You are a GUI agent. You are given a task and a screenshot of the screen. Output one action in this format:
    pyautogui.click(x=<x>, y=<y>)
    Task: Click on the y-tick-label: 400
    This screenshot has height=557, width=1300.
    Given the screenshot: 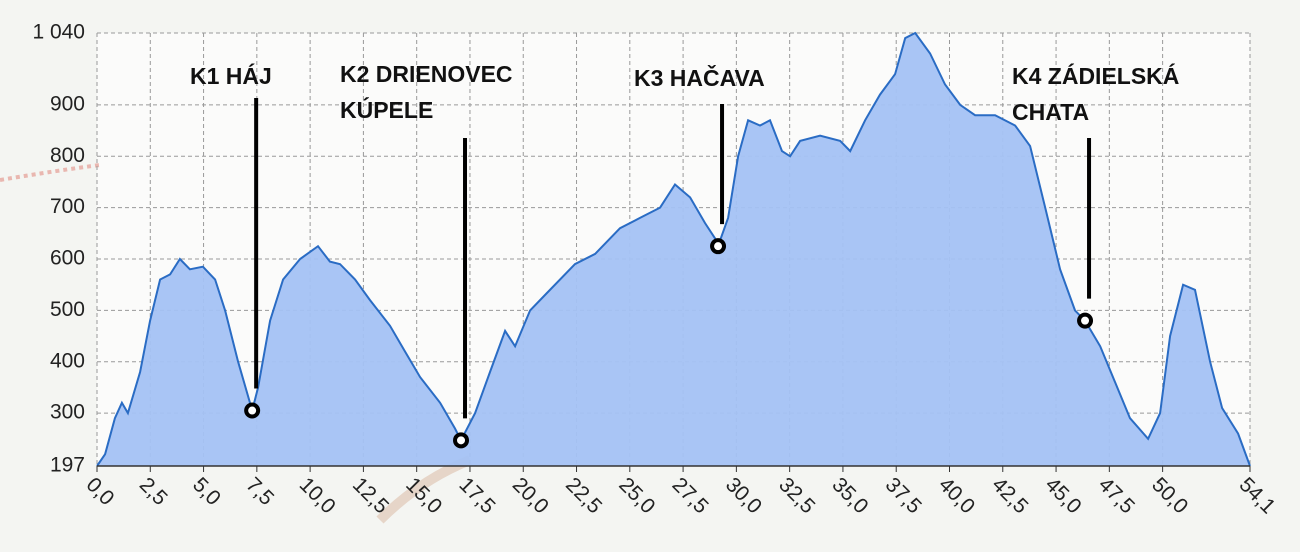 What is the action you would take?
    pyautogui.click(x=67, y=360)
    